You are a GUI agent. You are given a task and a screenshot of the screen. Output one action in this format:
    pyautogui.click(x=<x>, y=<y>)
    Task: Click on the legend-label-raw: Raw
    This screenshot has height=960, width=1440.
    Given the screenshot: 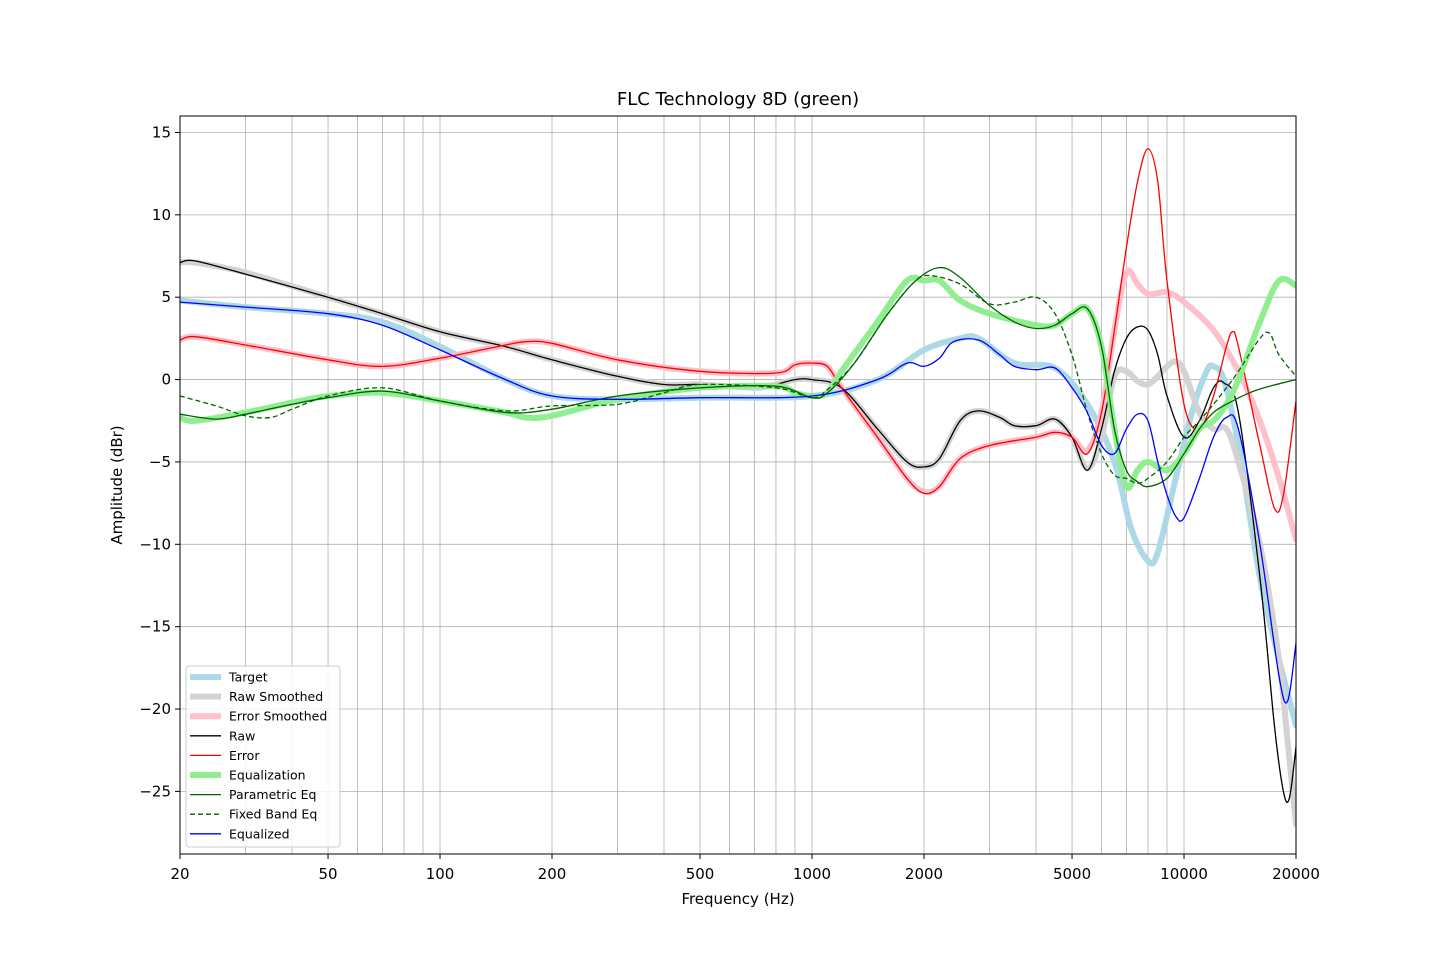 What is the action you would take?
    pyautogui.click(x=242, y=735)
    